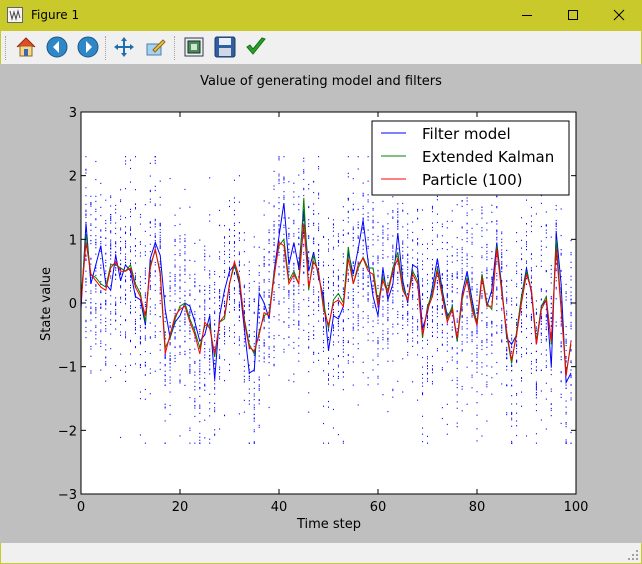  I want to click on home-button, so click(26, 47).